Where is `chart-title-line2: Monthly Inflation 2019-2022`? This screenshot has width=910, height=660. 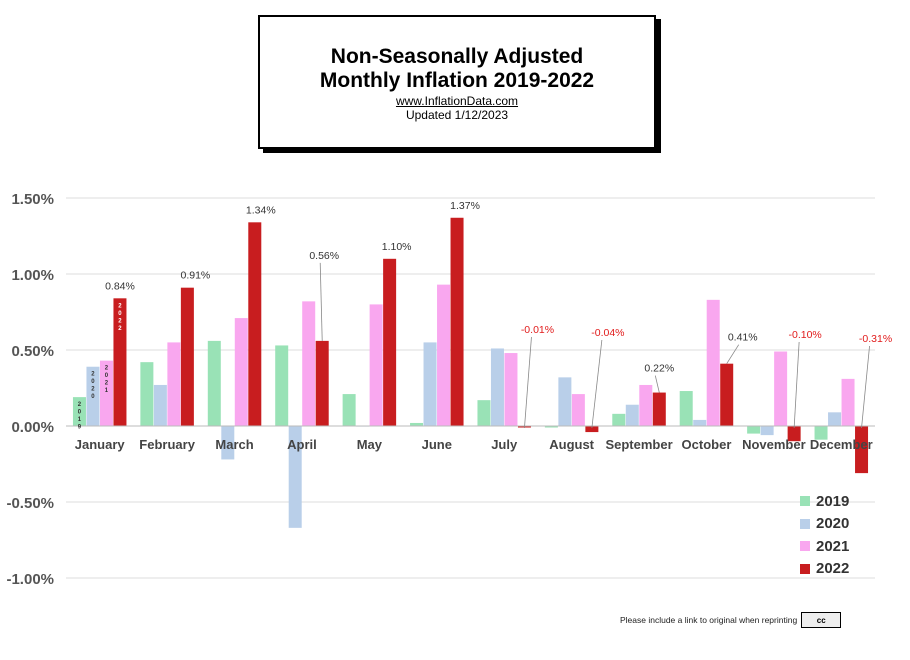 chart-title-line2: Monthly Inflation 2019-2022 is located at coordinates (457, 80).